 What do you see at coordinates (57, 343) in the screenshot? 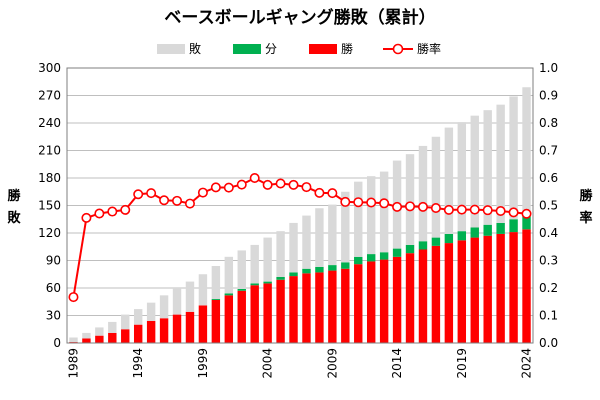
I see `left-tick-label: 0` at bounding box center [57, 343].